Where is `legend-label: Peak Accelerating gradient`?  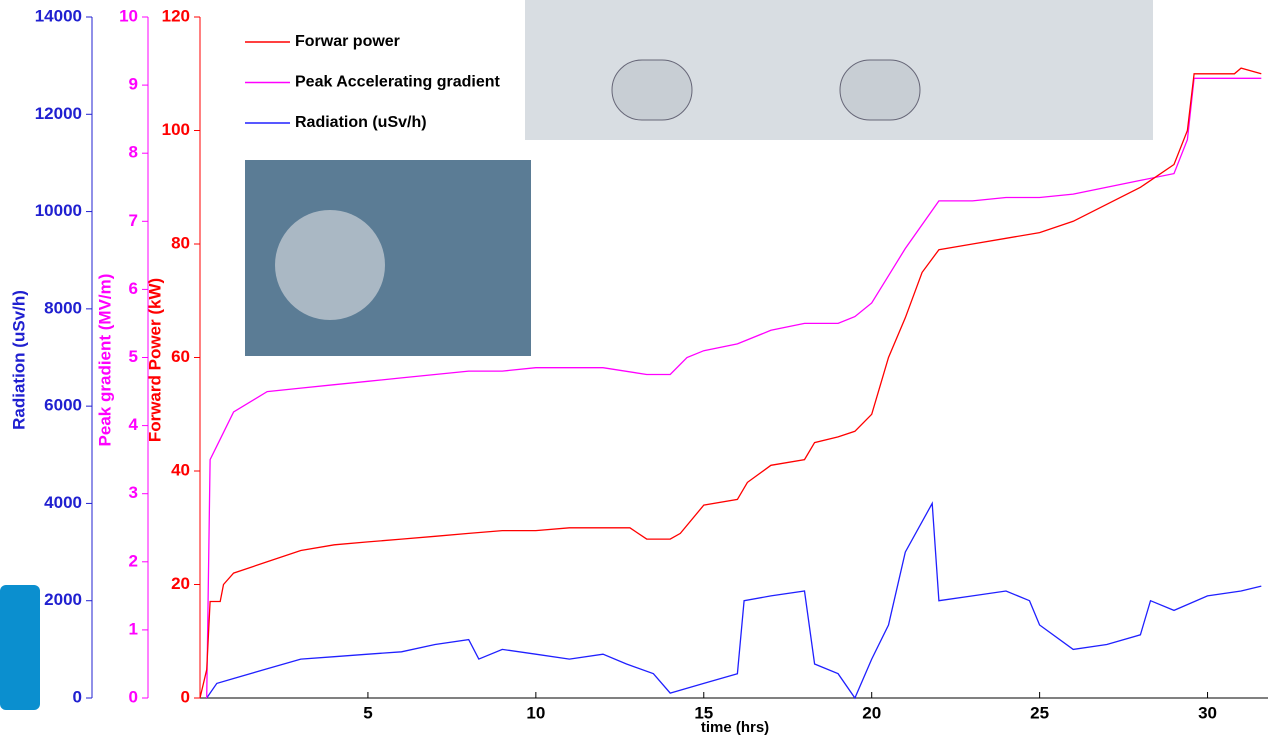 legend-label: Peak Accelerating gradient is located at coordinates (397, 82).